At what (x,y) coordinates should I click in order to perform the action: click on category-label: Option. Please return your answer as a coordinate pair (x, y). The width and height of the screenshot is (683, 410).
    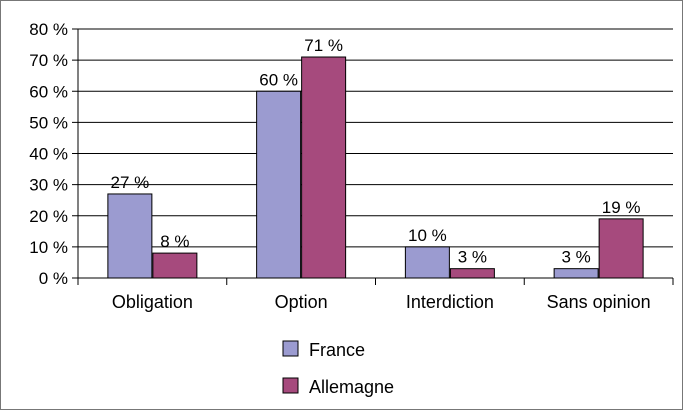
    Looking at the image, I should click on (301, 302).